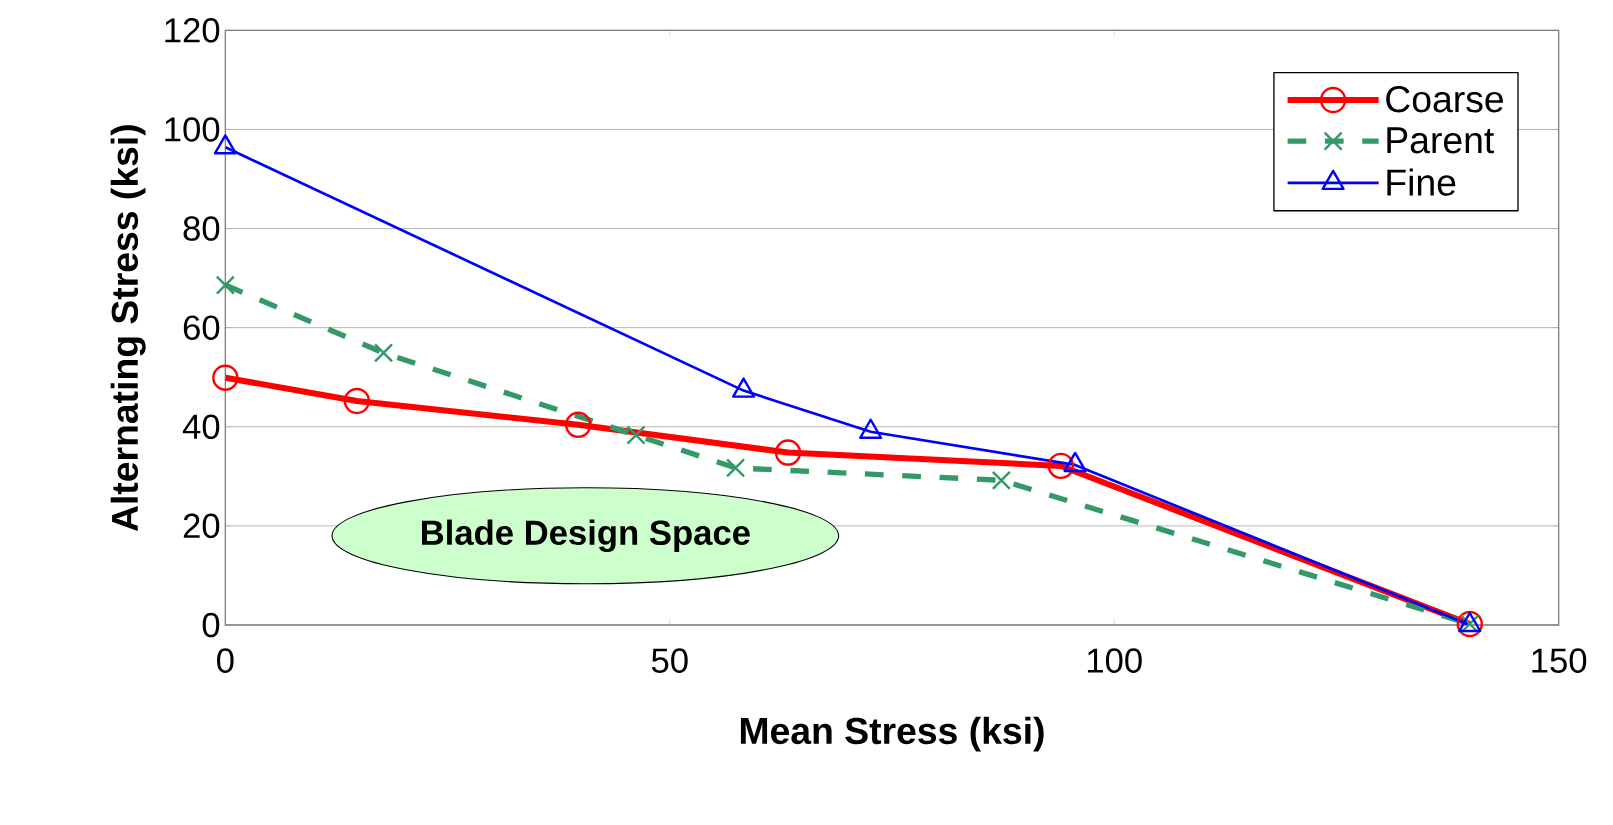 The image size is (1613, 825). I want to click on annotation: Blade Design Space, so click(585, 536).